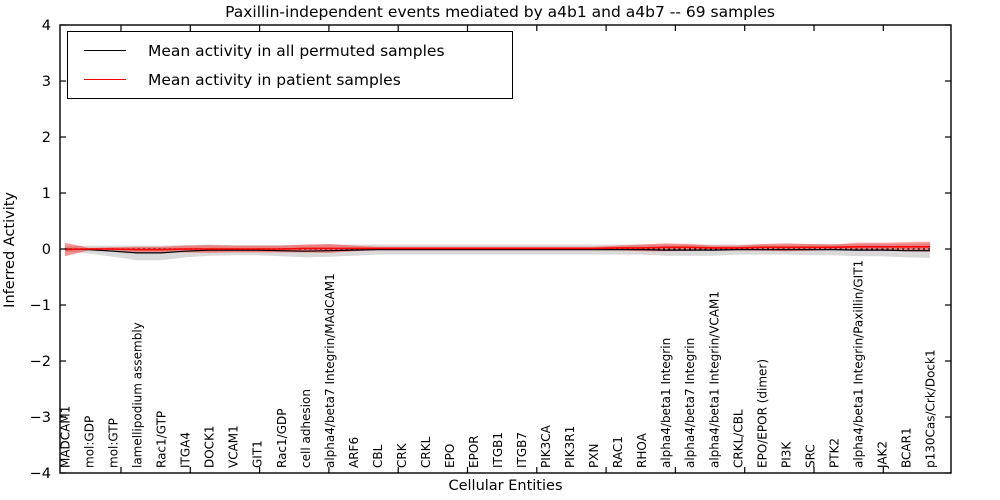  Describe the element at coordinates (882, 455) in the screenshot. I see `x-category-label: JAK2` at that location.